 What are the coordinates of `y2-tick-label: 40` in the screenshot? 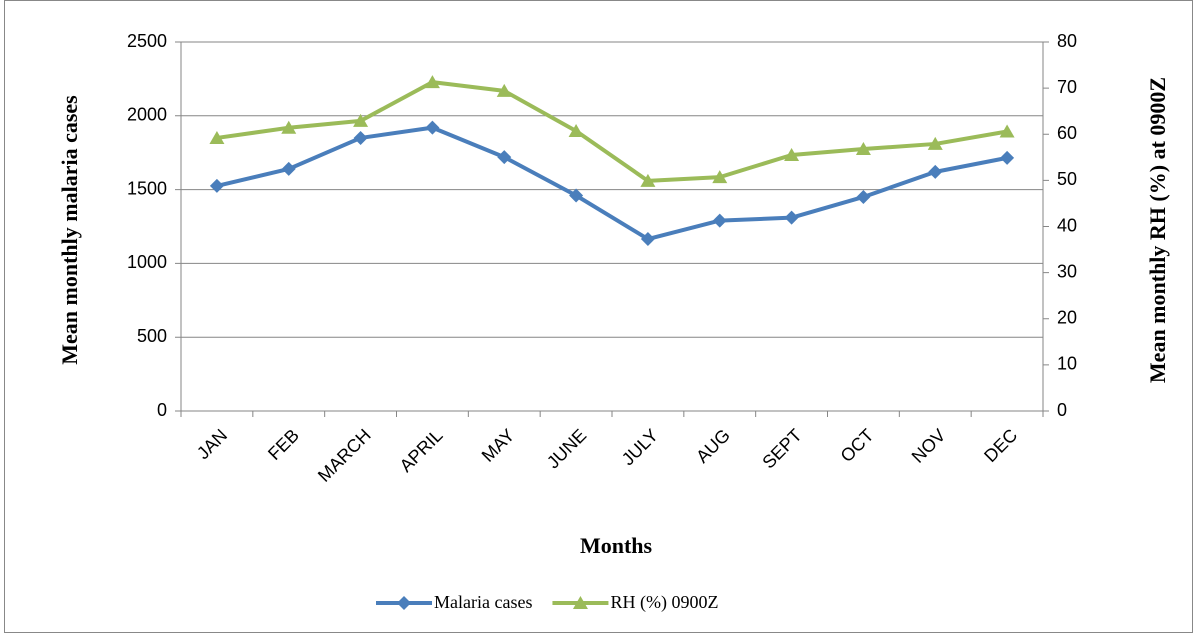 It's located at (1067, 225).